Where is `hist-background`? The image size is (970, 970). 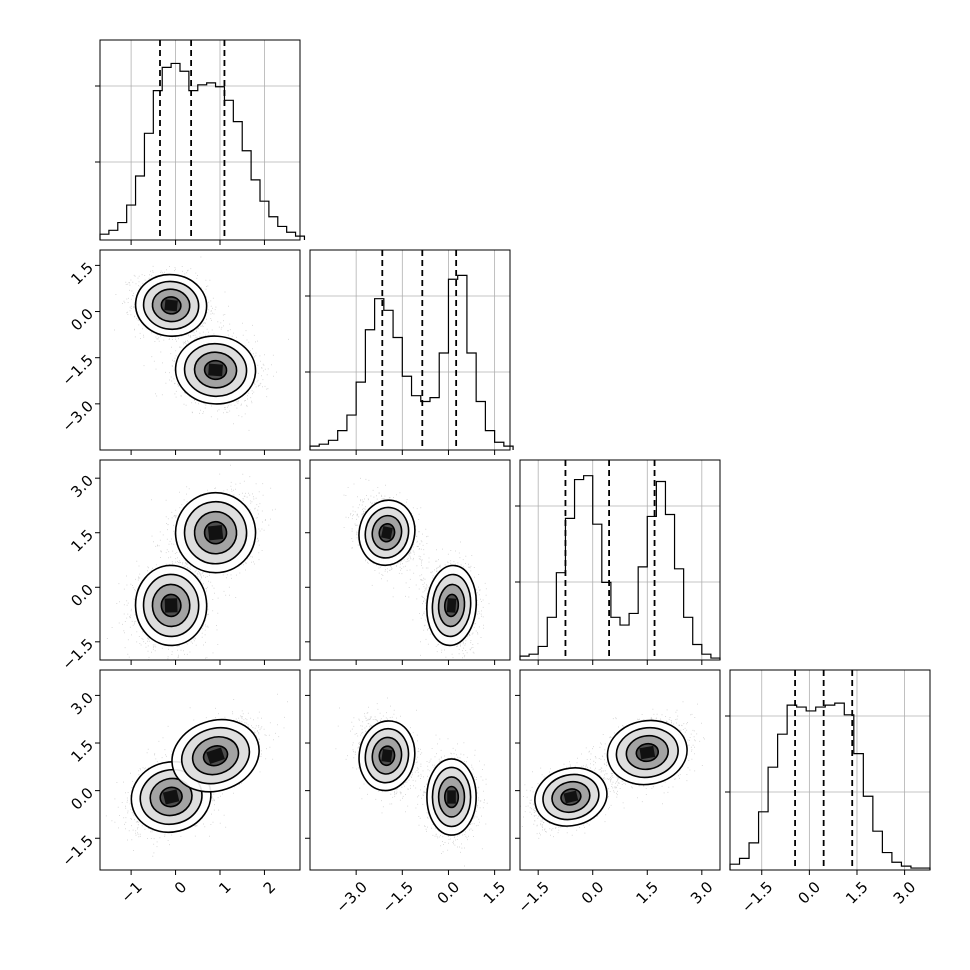 hist-background is located at coordinates (410, 350).